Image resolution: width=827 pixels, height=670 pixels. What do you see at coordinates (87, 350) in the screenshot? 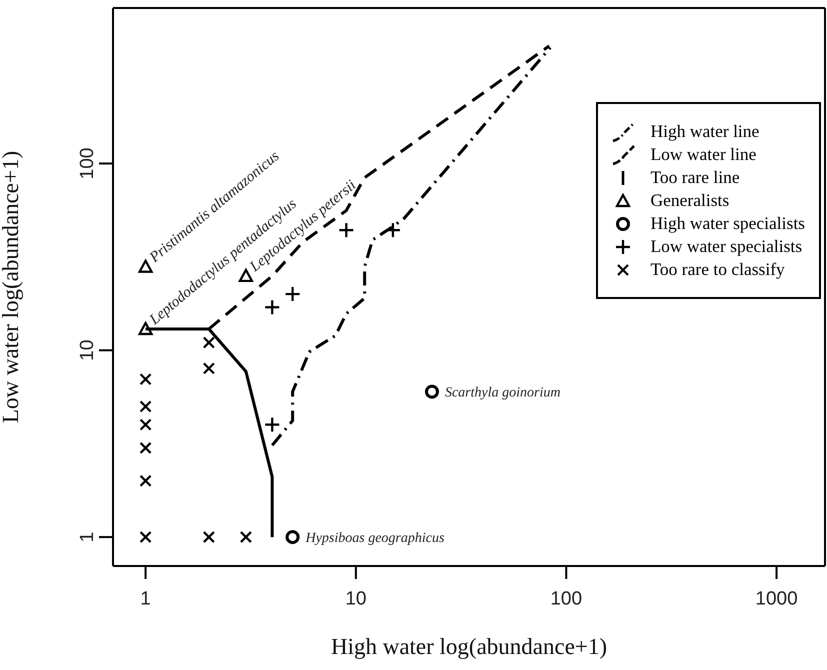
I see `y-tick-label: 10` at bounding box center [87, 350].